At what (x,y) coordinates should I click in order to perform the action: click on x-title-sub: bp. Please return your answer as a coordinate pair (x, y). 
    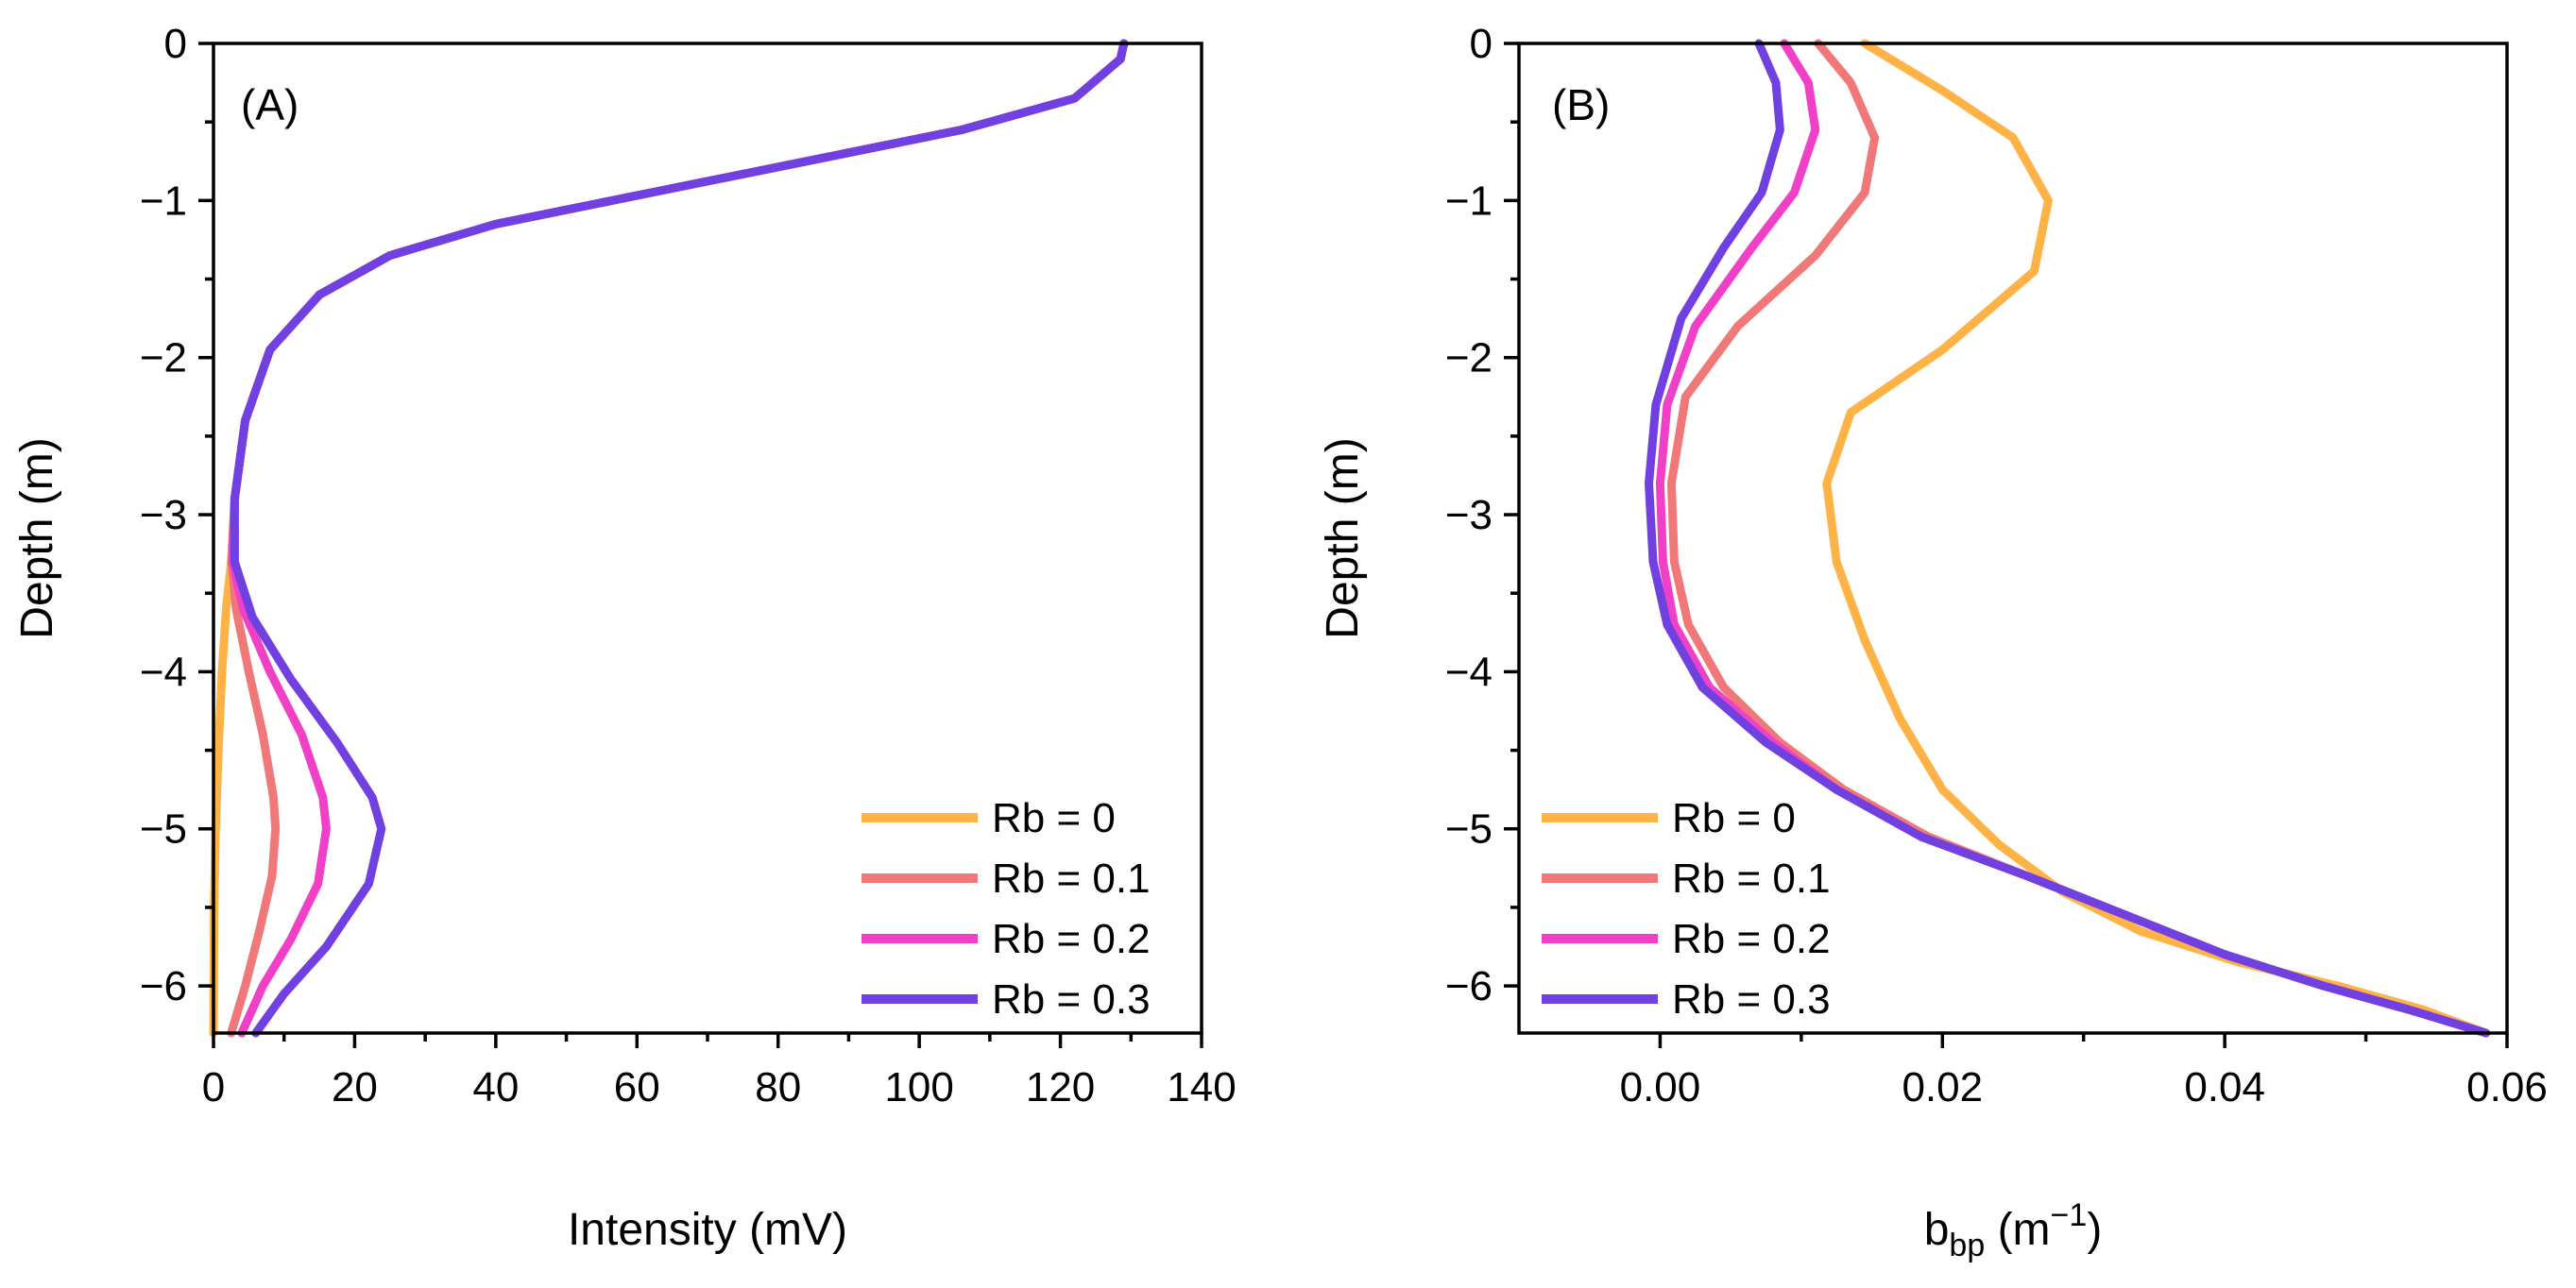
    Looking at the image, I should click on (1967, 1245).